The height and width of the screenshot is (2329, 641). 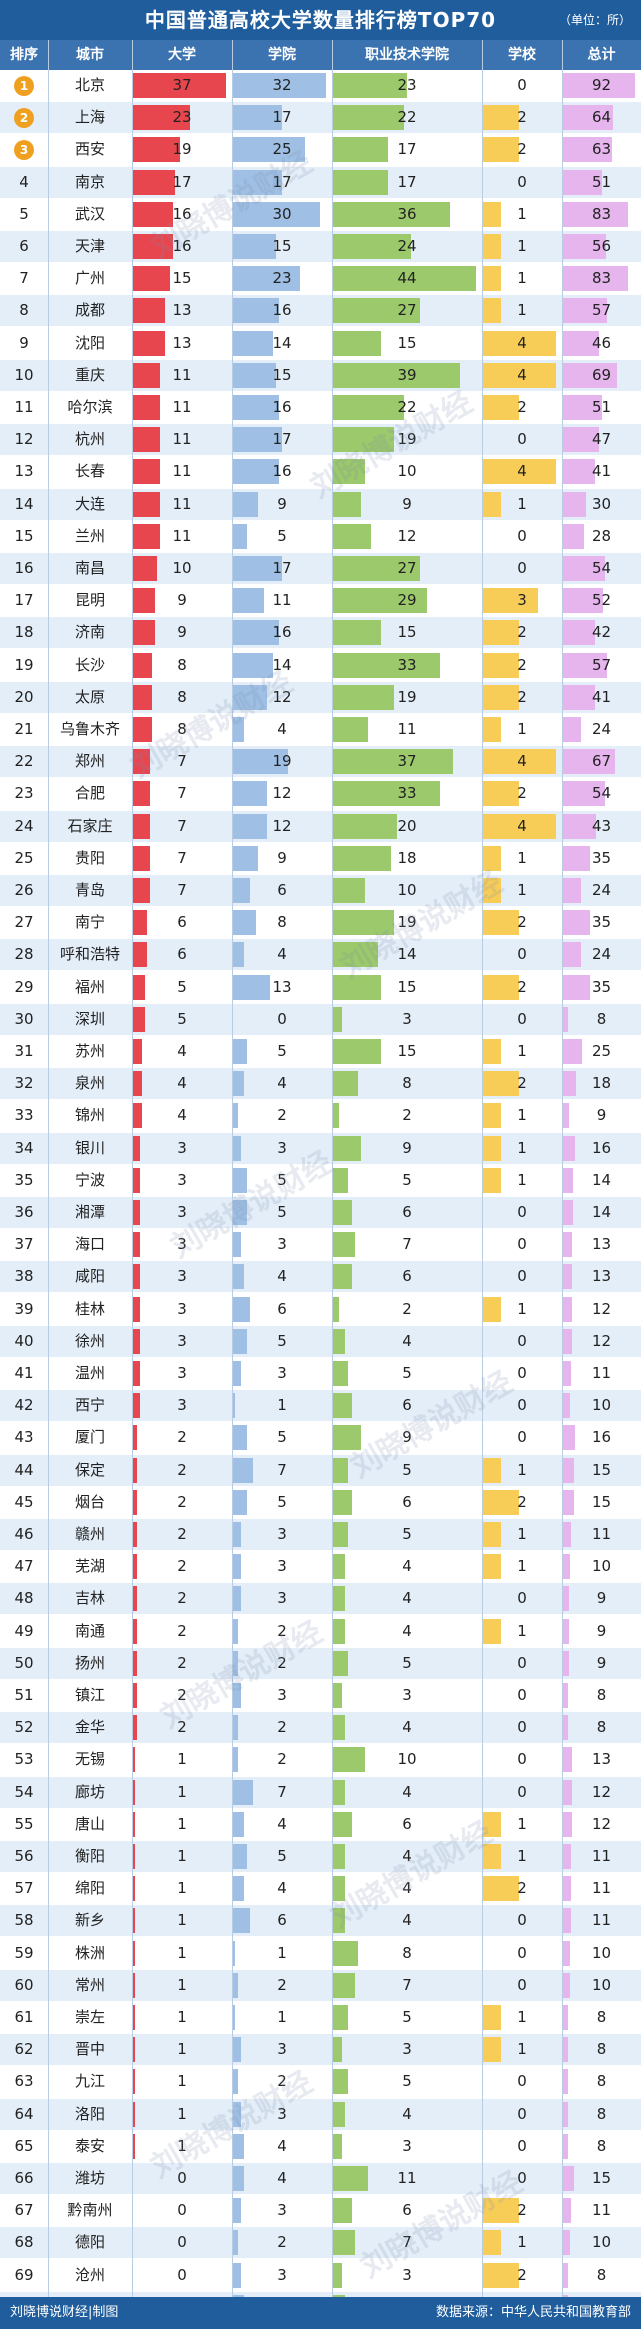 What do you see at coordinates (282, 375) in the screenshot?
I see `cell-college: 15` at bounding box center [282, 375].